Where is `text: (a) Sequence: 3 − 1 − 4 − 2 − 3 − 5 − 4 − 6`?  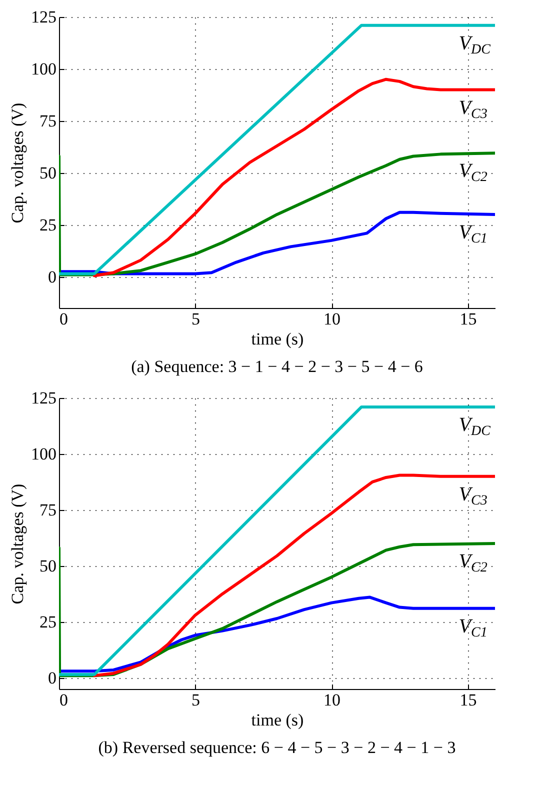 text: (a) Sequence: 3 − 1 − 4 − 2 − 3 − 5 − 4 − 6 is located at coordinates (277, 366).